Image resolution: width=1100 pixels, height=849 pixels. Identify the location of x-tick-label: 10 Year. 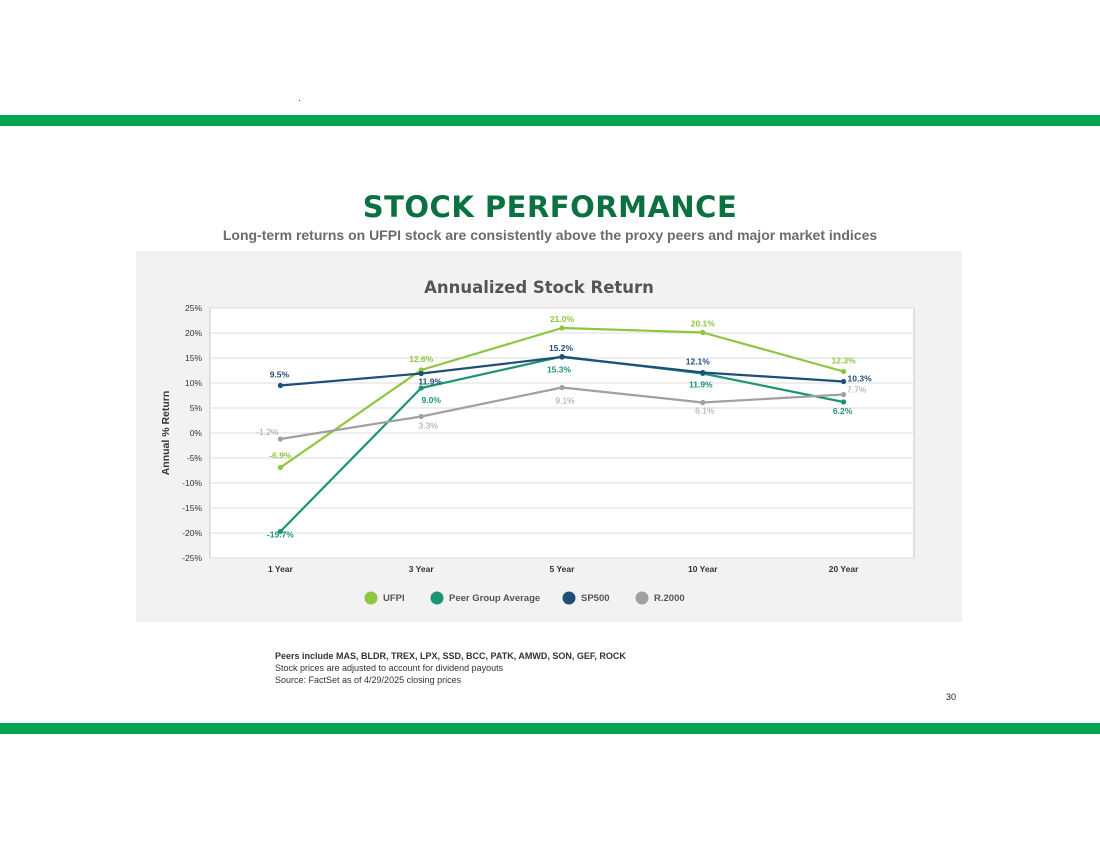
(703, 569).